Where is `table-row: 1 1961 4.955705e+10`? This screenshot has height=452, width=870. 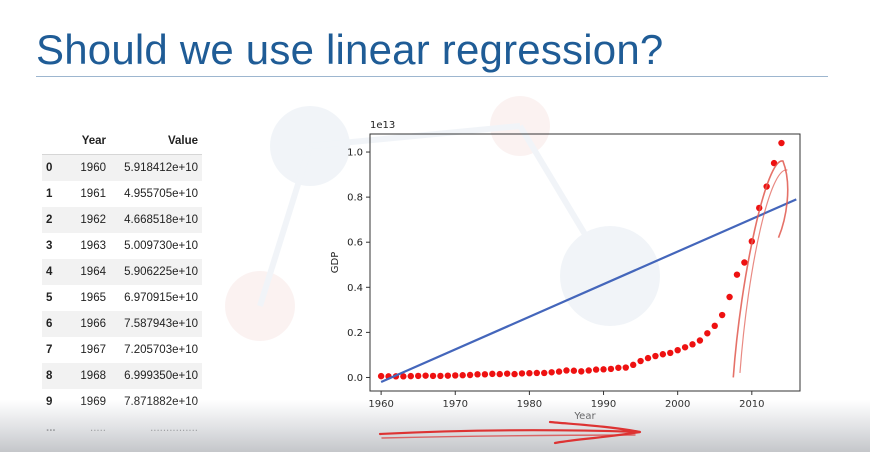 table-row: 1 1961 4.955705e+10 is located at coordinates (122, 194).